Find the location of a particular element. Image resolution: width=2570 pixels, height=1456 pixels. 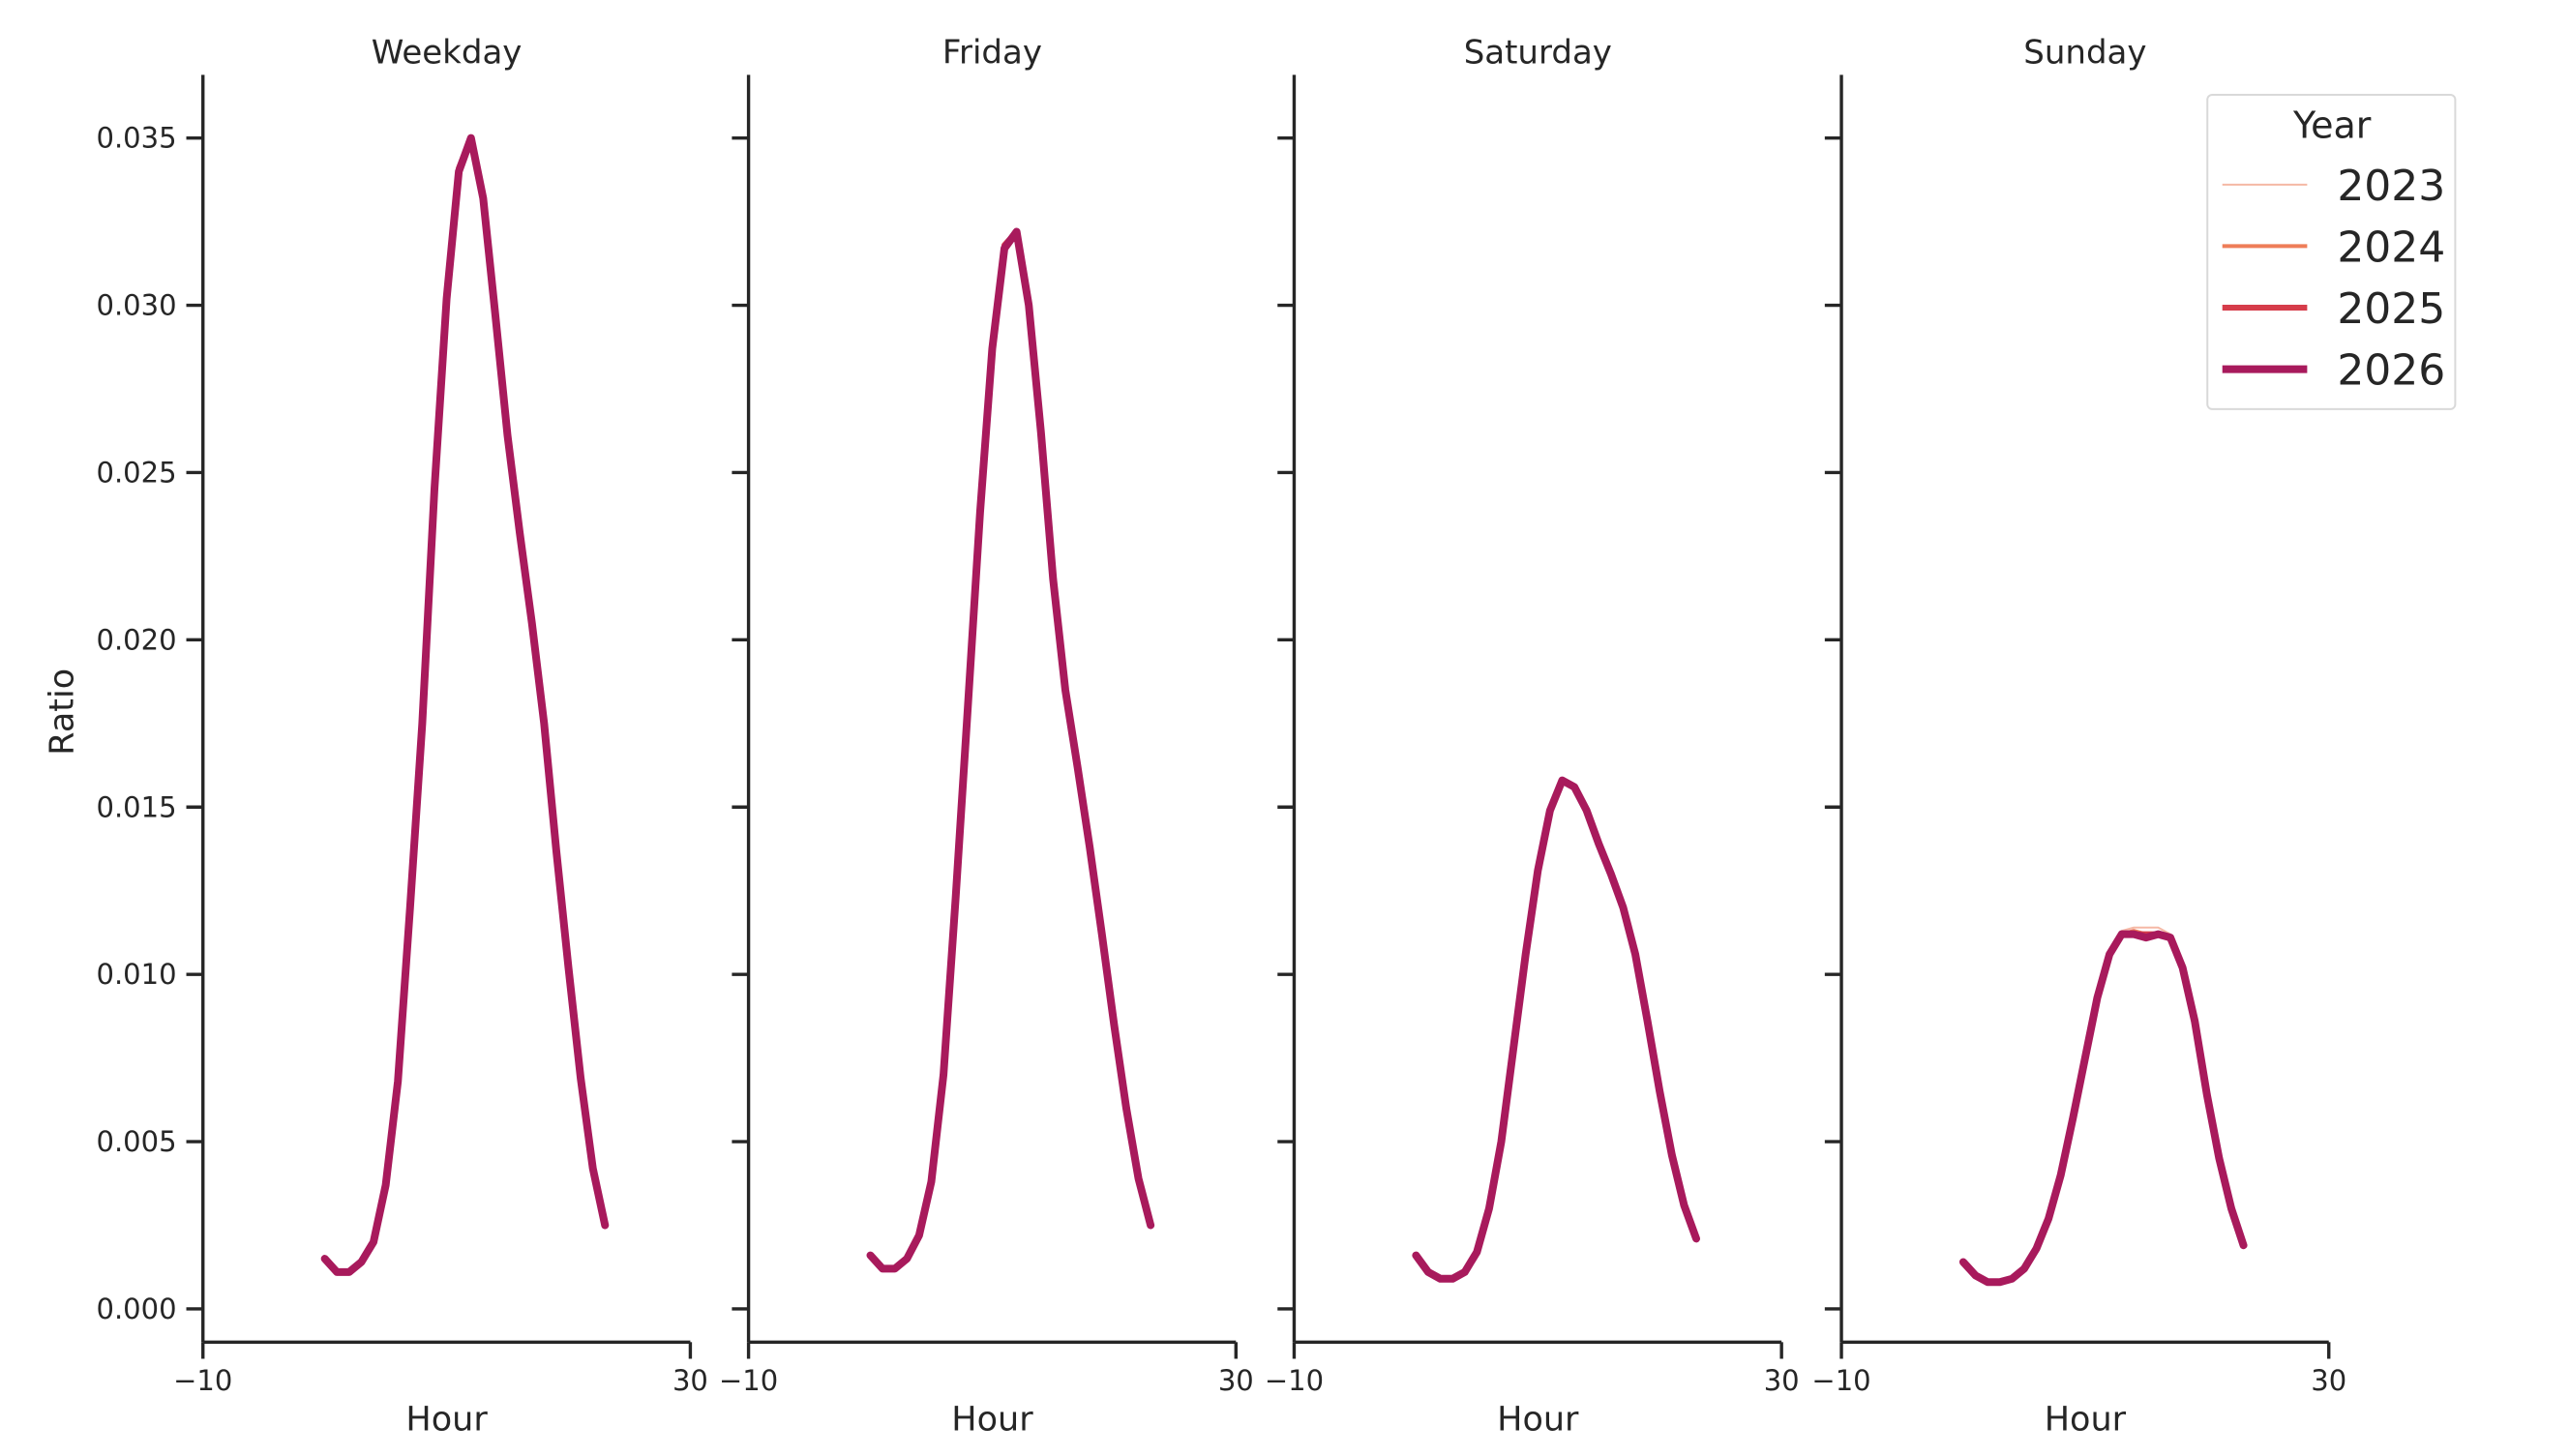

legend-label: 2024 is located at coordinates (2391, 248).